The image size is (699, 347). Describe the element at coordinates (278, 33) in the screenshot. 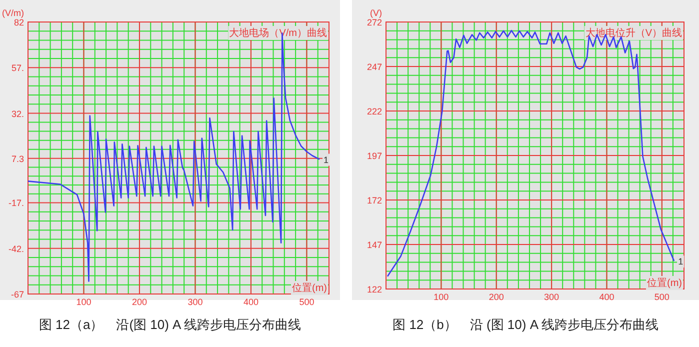

I see `text: 大地电场（V/m）曲线` at that location.